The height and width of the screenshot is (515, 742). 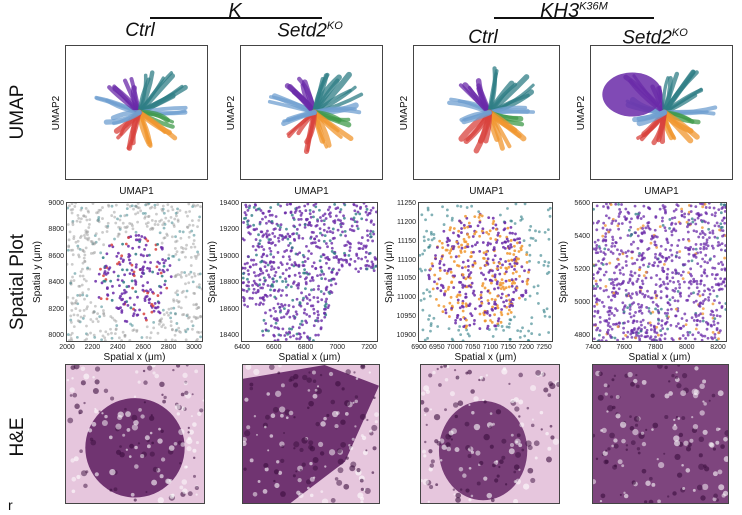 What do you see at coordinates (118, 347) in the screenshot?
I see `spatial-xtick: 2400` at bounding box center [118, 347].